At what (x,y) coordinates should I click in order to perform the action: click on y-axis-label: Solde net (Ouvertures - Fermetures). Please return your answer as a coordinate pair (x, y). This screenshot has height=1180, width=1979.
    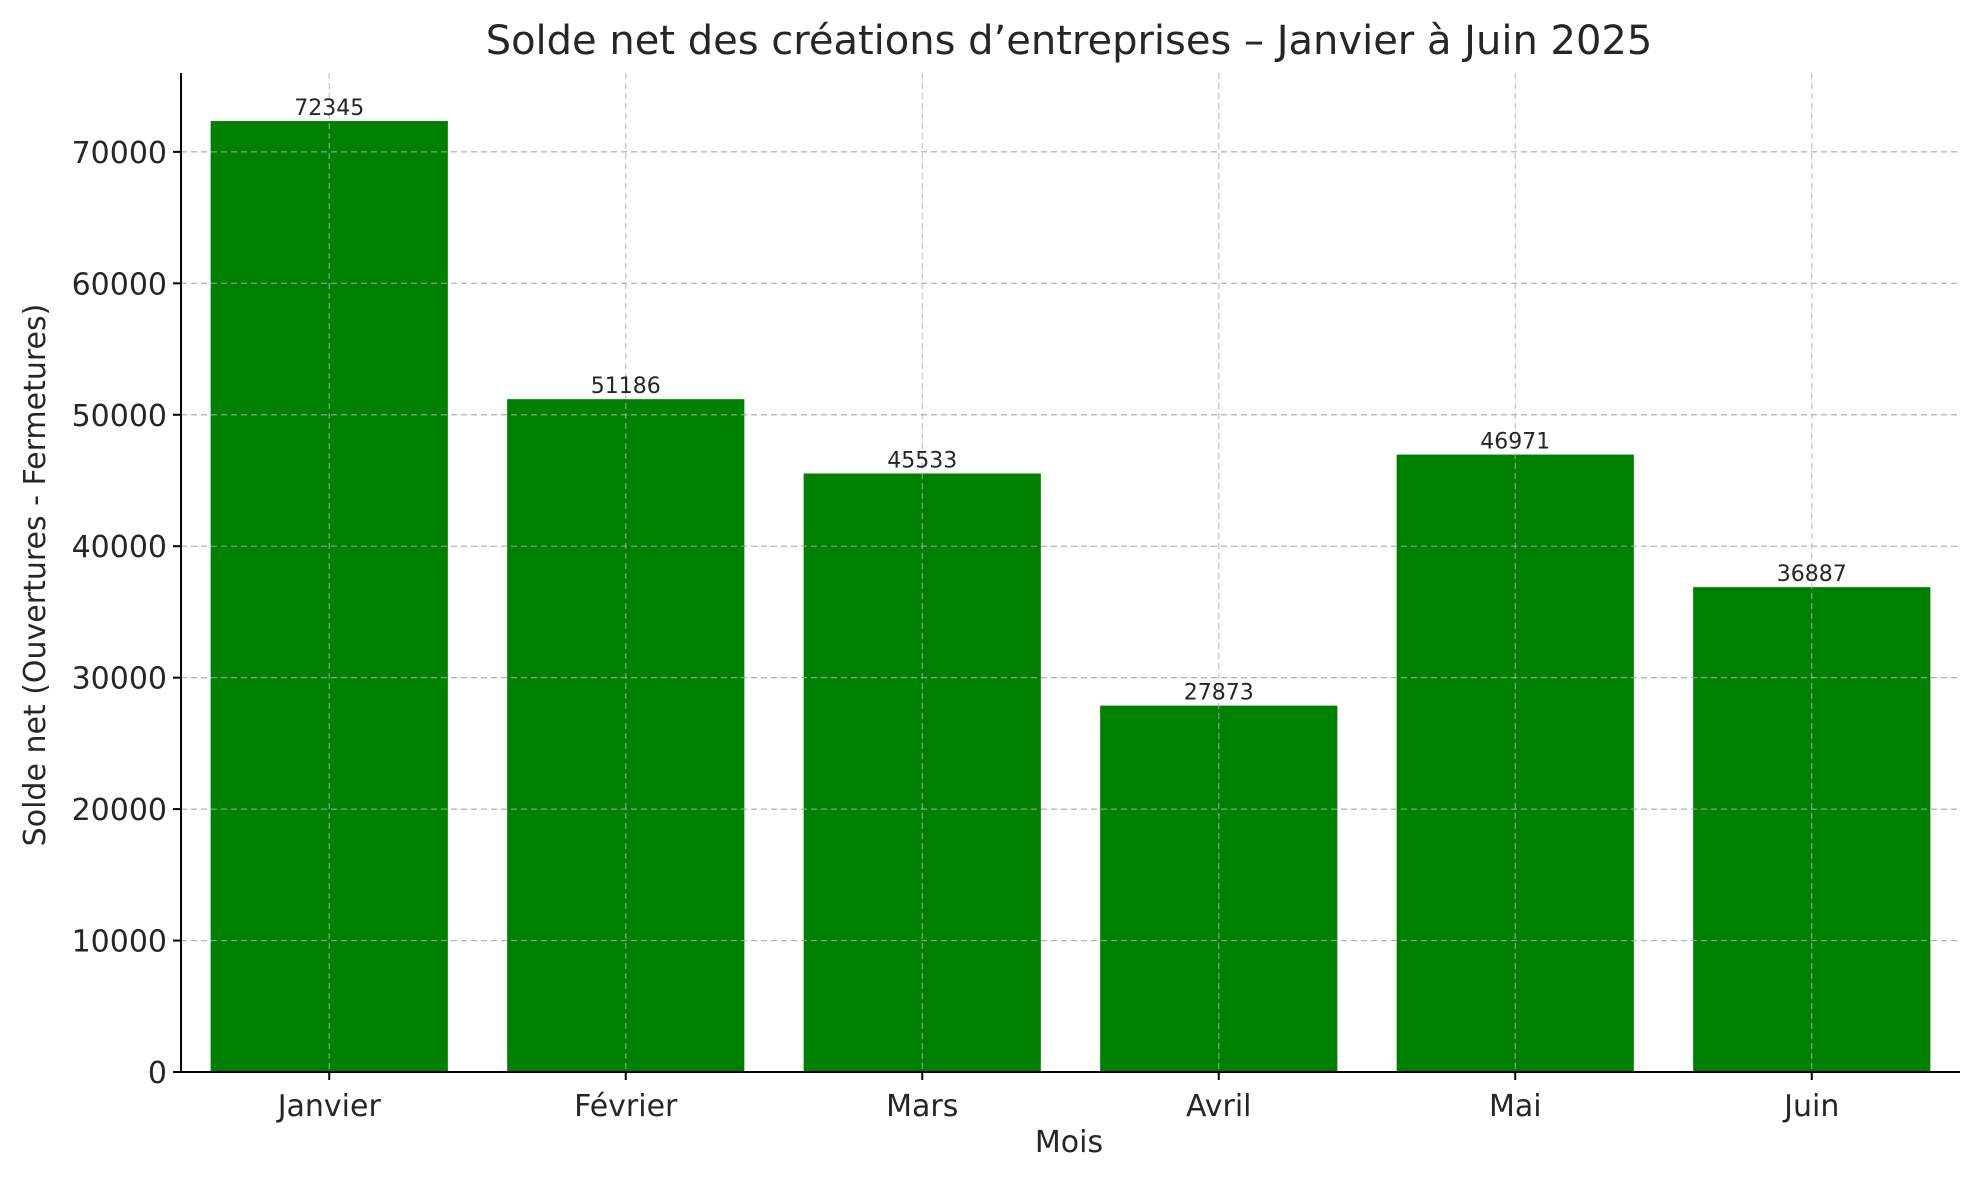
    Looking at the image, I should click on (35, 575).